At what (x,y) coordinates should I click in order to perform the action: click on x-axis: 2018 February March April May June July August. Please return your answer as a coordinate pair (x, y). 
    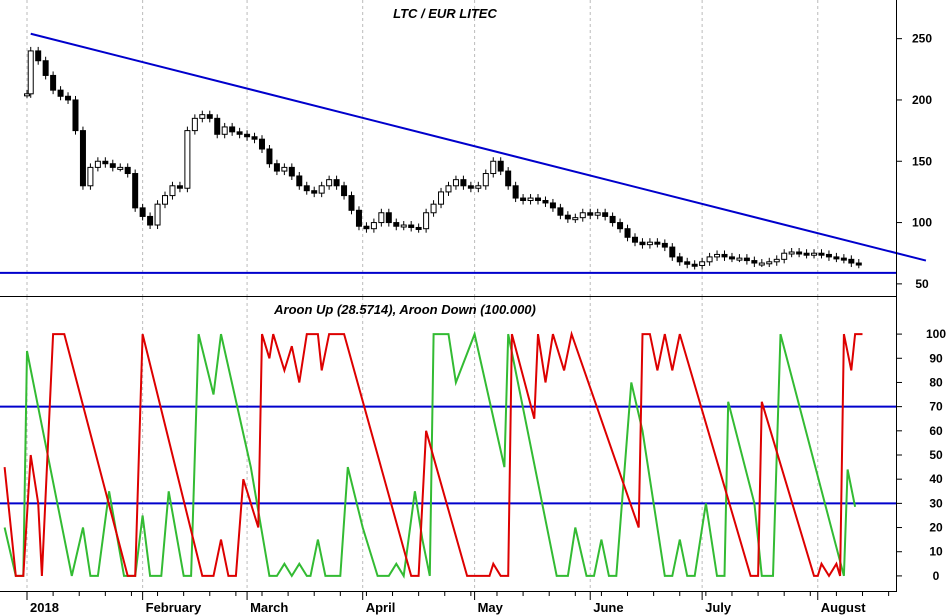
    Looking at the image, I should click on (458, 603).